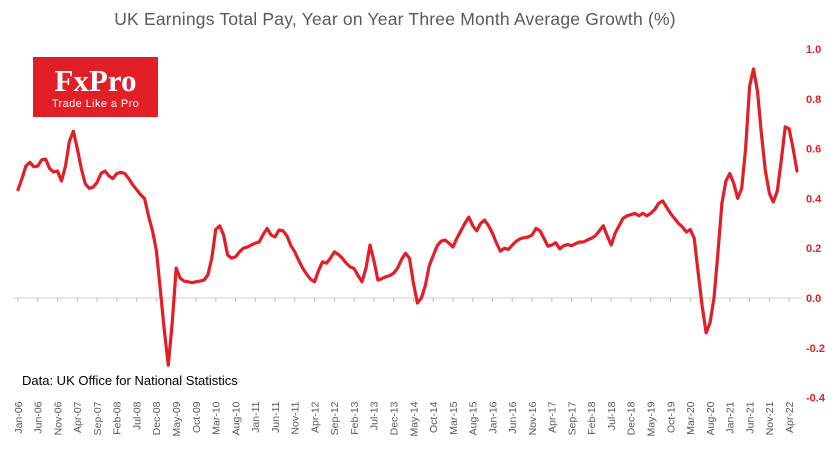  Describe the element at coordinates (813, 100) in the screenshot. I see `y-axis-tick-label: 0.8` at that location.